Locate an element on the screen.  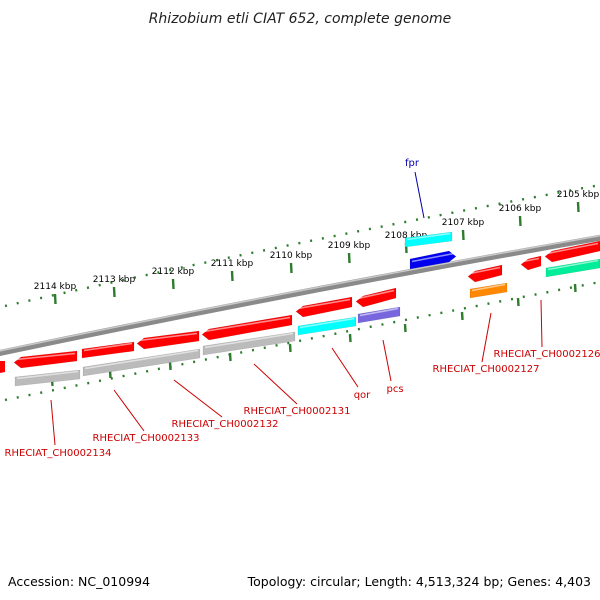
accession-text: Accession: NC_010994 is located at coordinates (79, 581).